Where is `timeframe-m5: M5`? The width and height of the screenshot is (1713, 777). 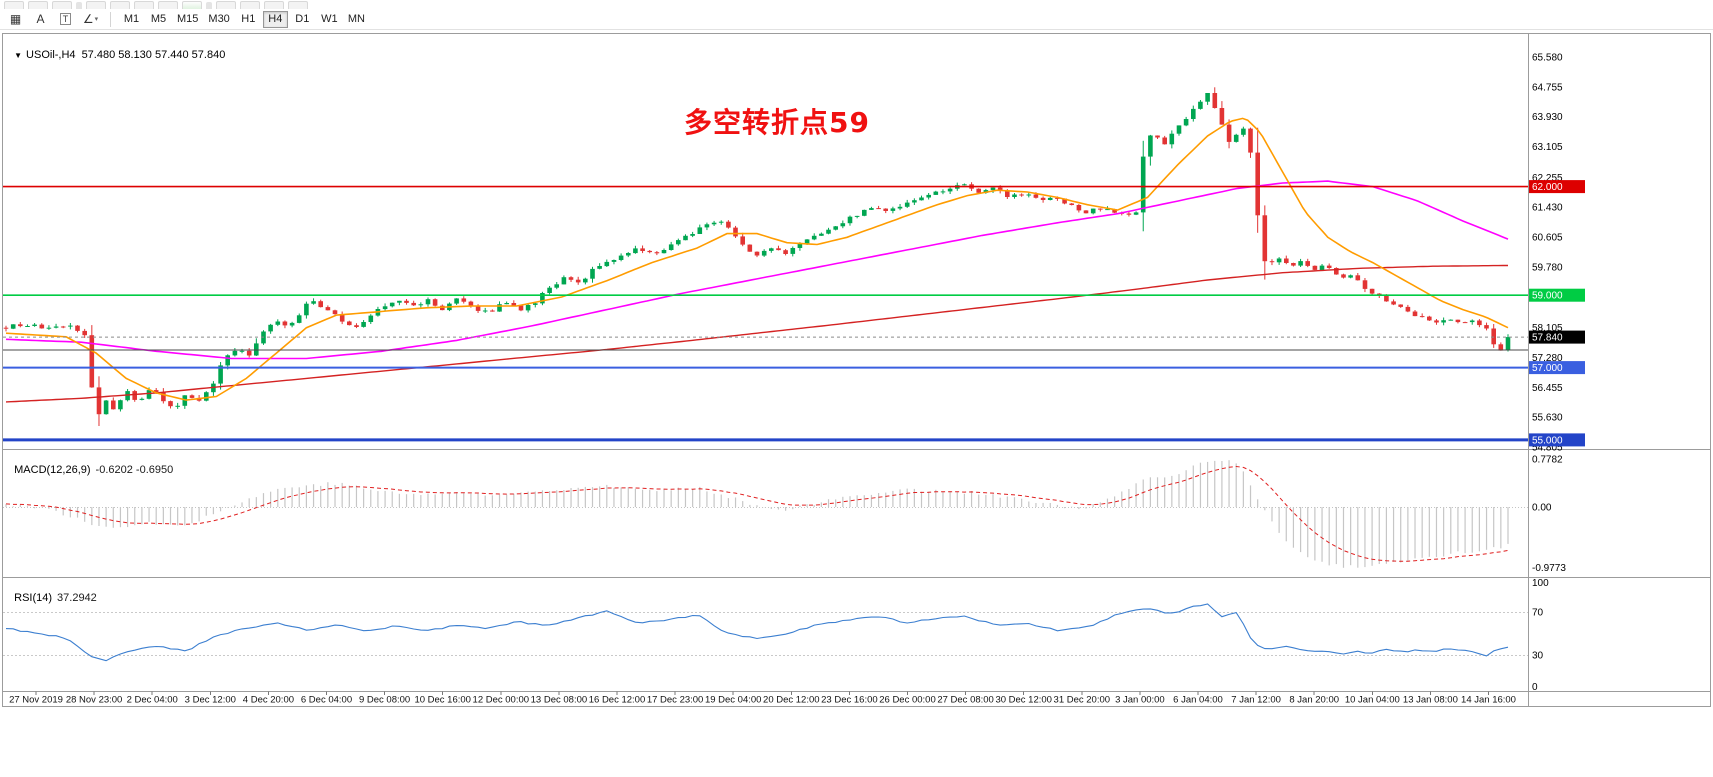 timeframe-m5: M5 is located at coordinates (158, 19).